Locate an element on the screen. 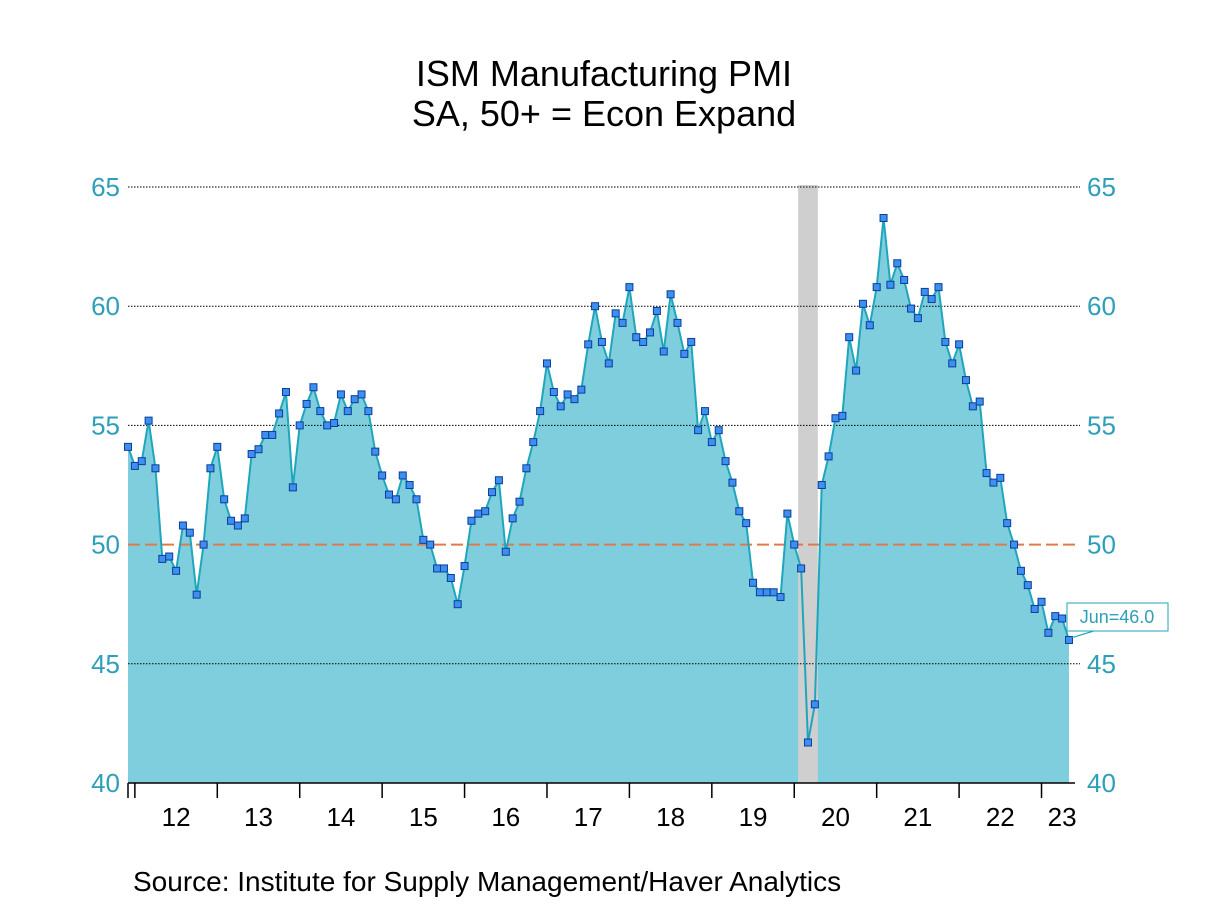  y-tick-label-right: 65 is located at coordinates (1101, 187).